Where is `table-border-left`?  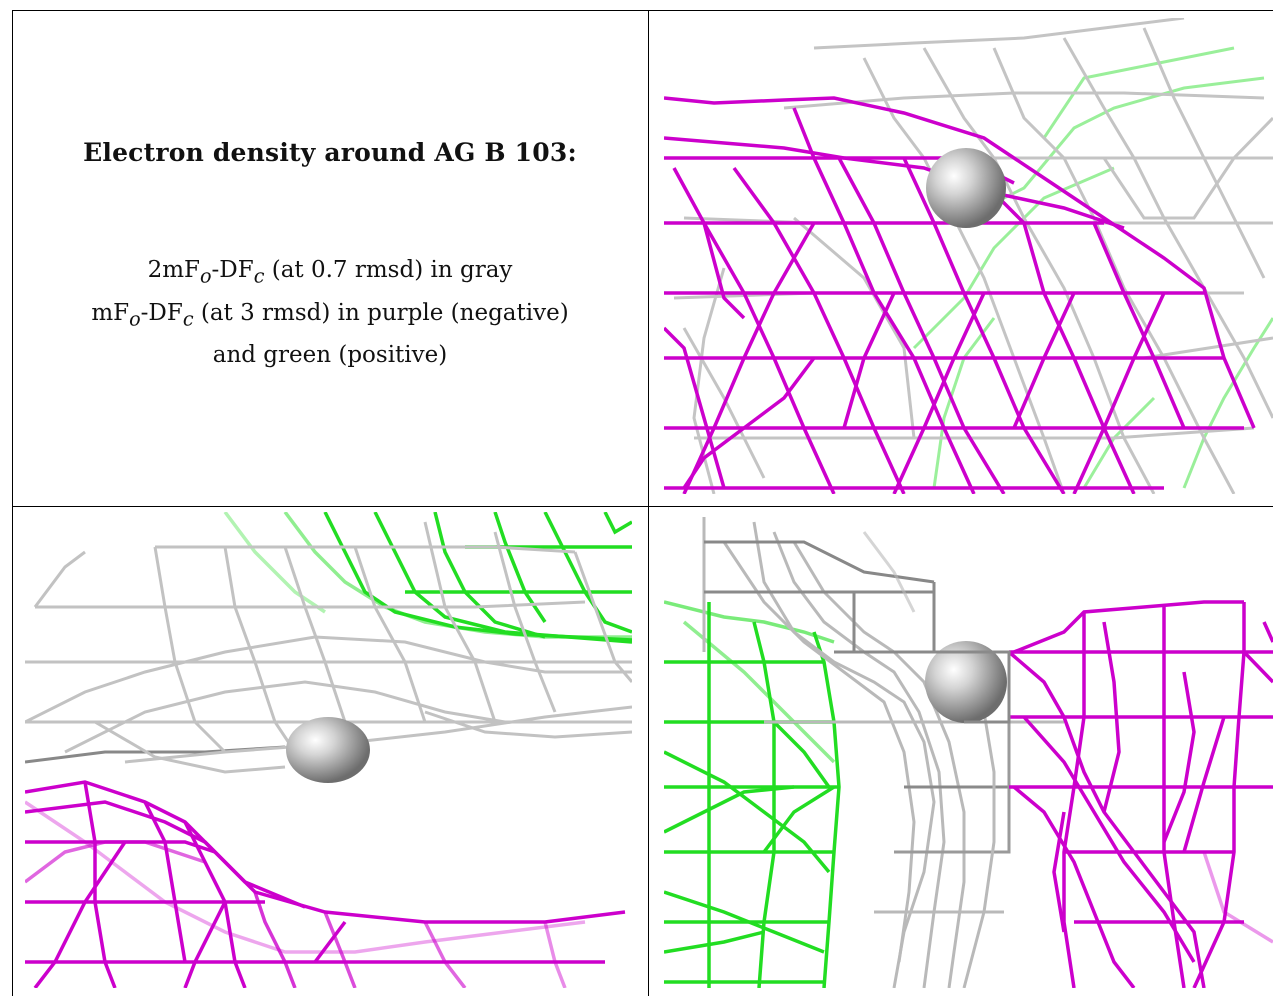 table-border-left is located at coordinates (12, 503).